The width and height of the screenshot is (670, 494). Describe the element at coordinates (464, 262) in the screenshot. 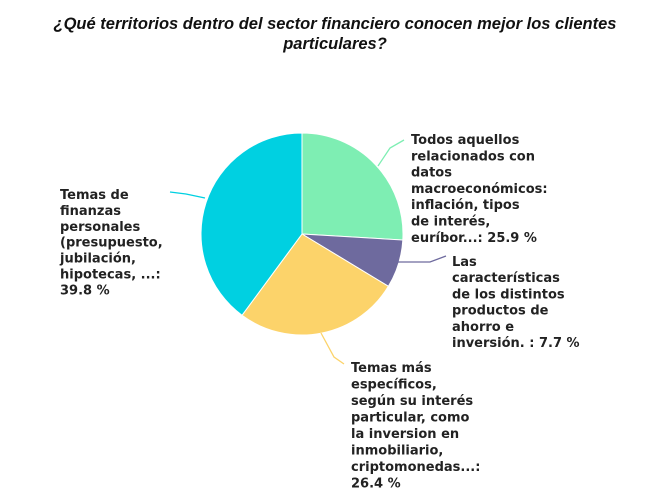

I see `slice-product-features-label-line: Las` at that location.